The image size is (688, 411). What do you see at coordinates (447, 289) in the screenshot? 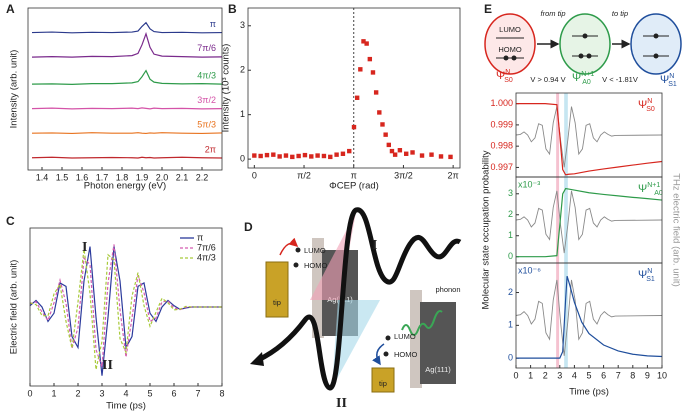
I see `phonon-label: phonon` at bounding box center [447, 289].